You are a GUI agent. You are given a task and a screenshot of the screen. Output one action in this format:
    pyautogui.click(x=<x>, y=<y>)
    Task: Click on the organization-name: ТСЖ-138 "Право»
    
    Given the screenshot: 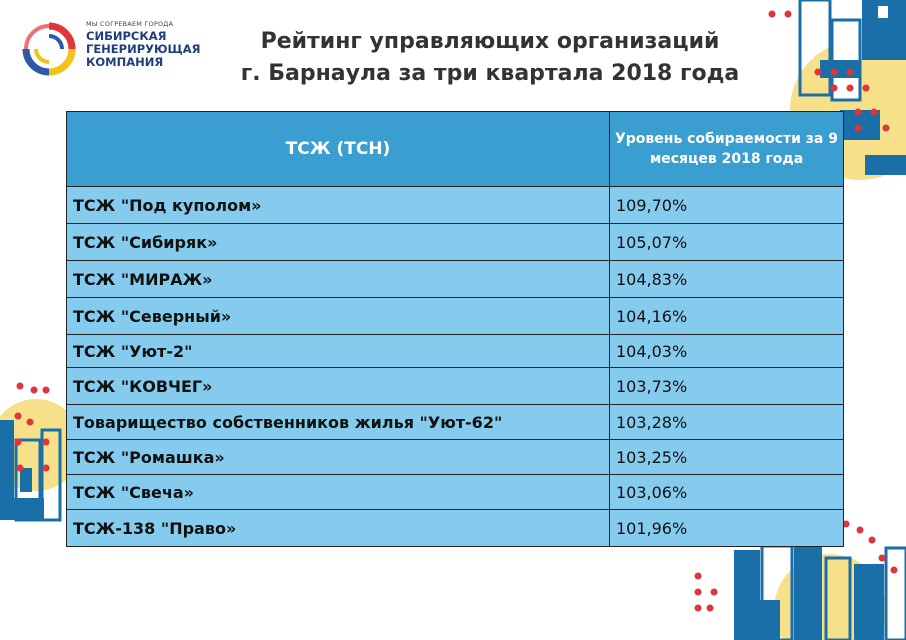 What is the action you would take?
    pyautogui.click(x=338, y=528)
    